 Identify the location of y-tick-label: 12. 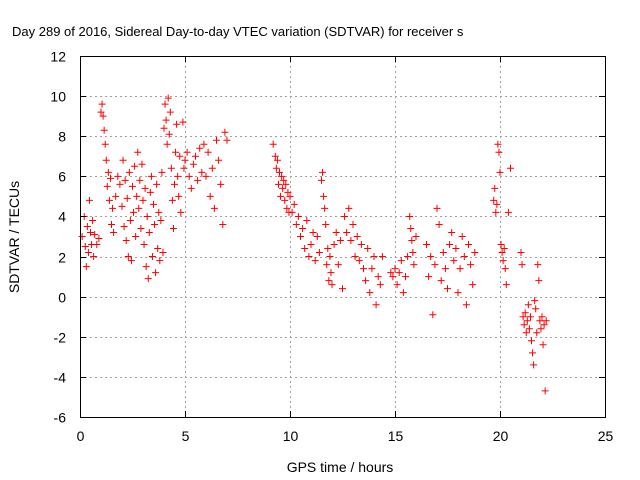
(58, 57).